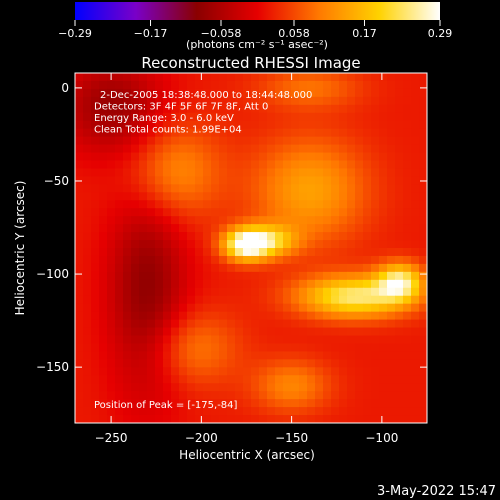  What do you see at coordinates (440, 33) in the screenshot?
I see `colorbar-tick-label: 0.29` at bounding box center [440, 33].